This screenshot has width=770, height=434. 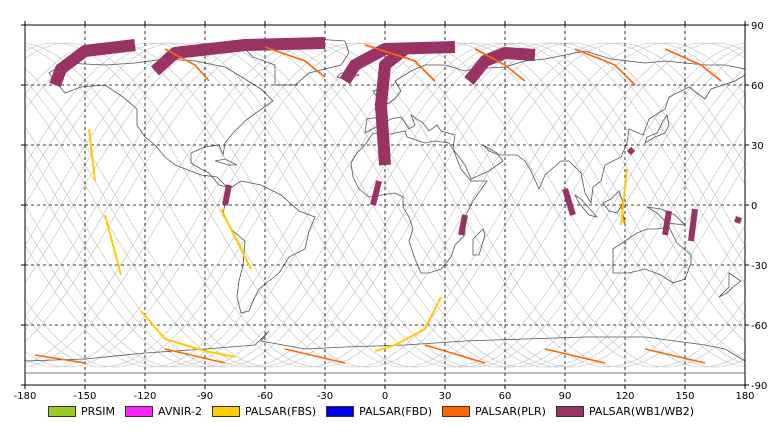 What do you see at coordinates (396, 411) in the screenshot?
I see `legend-label: PALSAR(FBD)` at bounding box center [396, 411].